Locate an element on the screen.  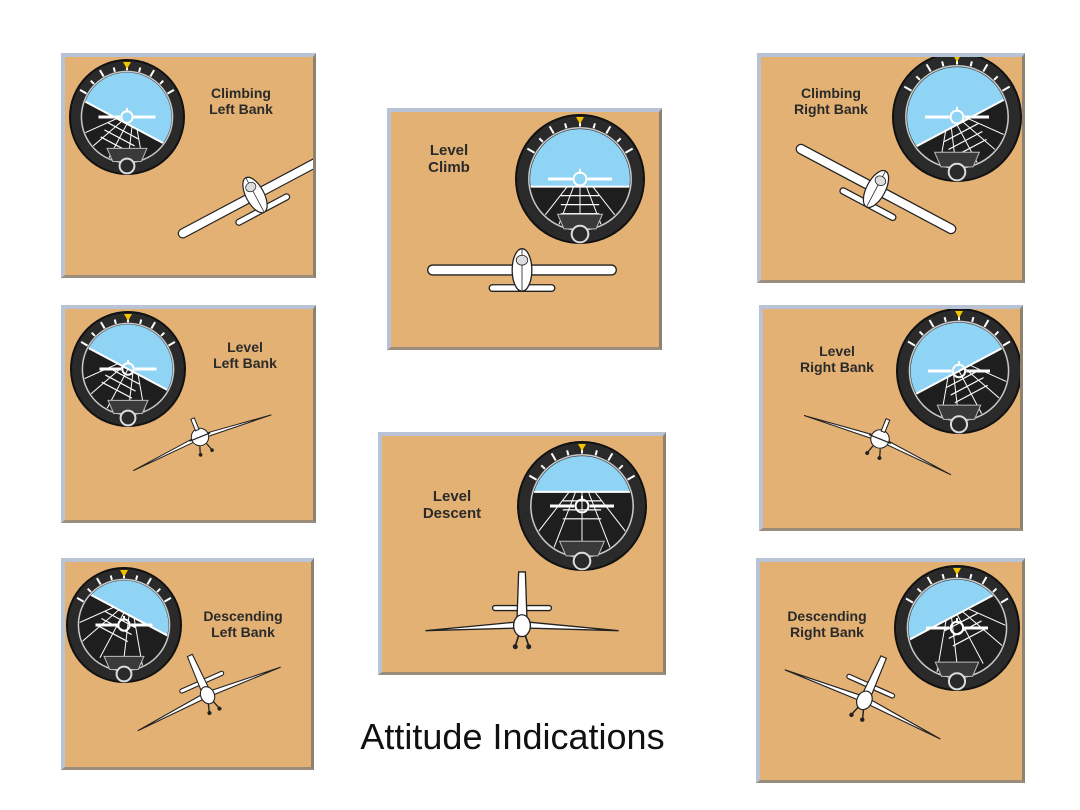
panel-label: Level Climb is located at coordinates (449, 159).